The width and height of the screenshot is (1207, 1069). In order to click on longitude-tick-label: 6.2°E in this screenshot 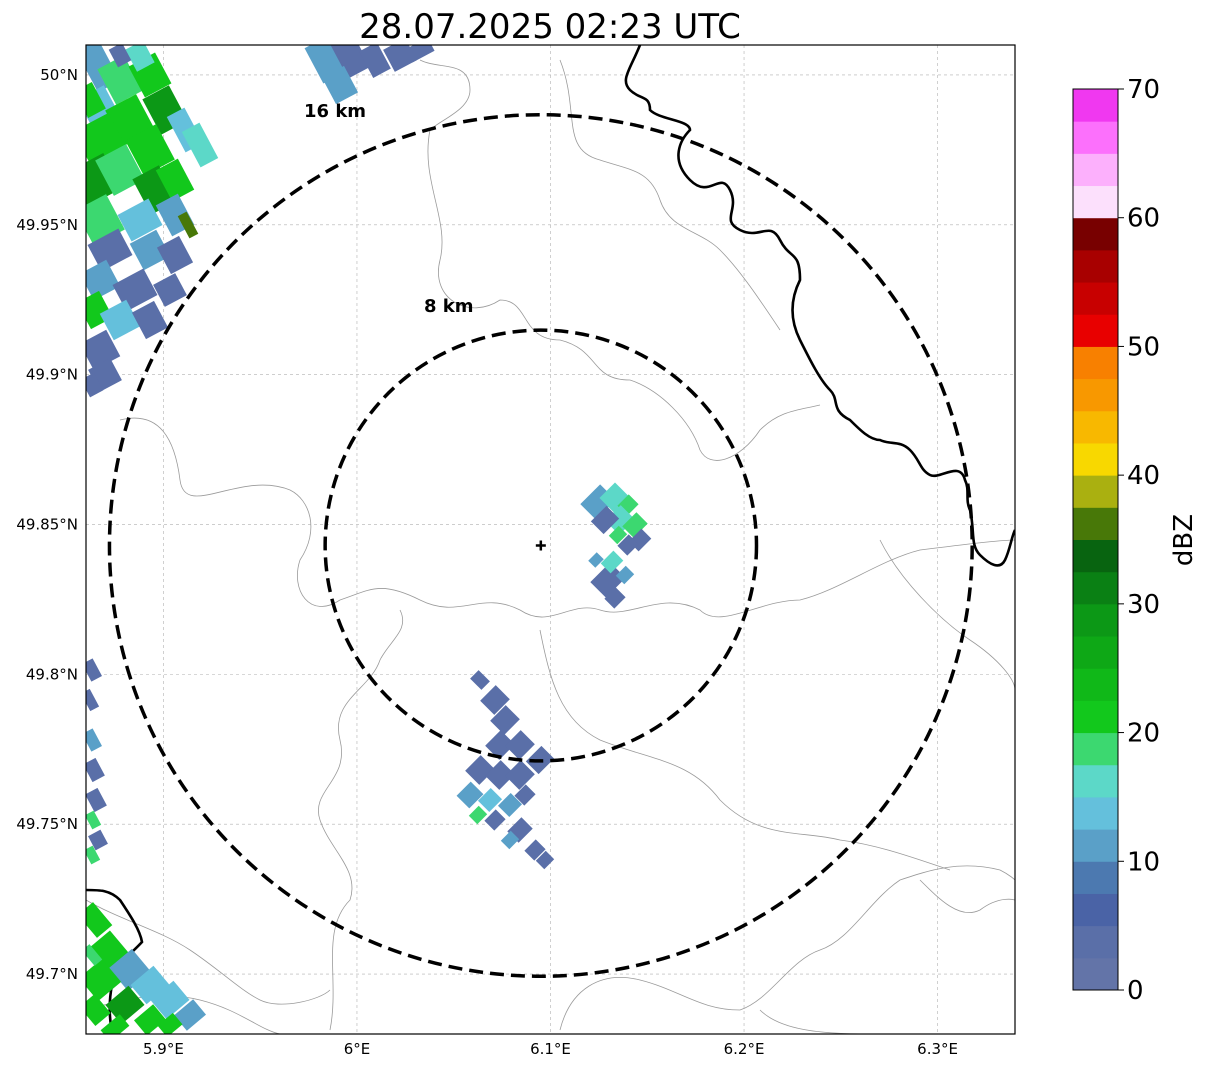, I will do `click(744, 1049)`.